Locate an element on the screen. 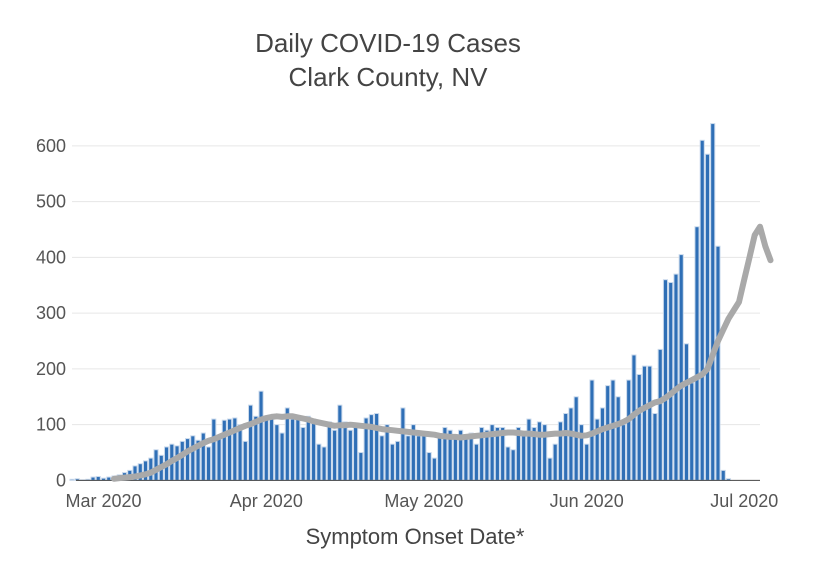 Image resolution: width=821 pixels, height=587 pixels. x-tick-label: Apr 2020 is located at coordinates (266, 501).